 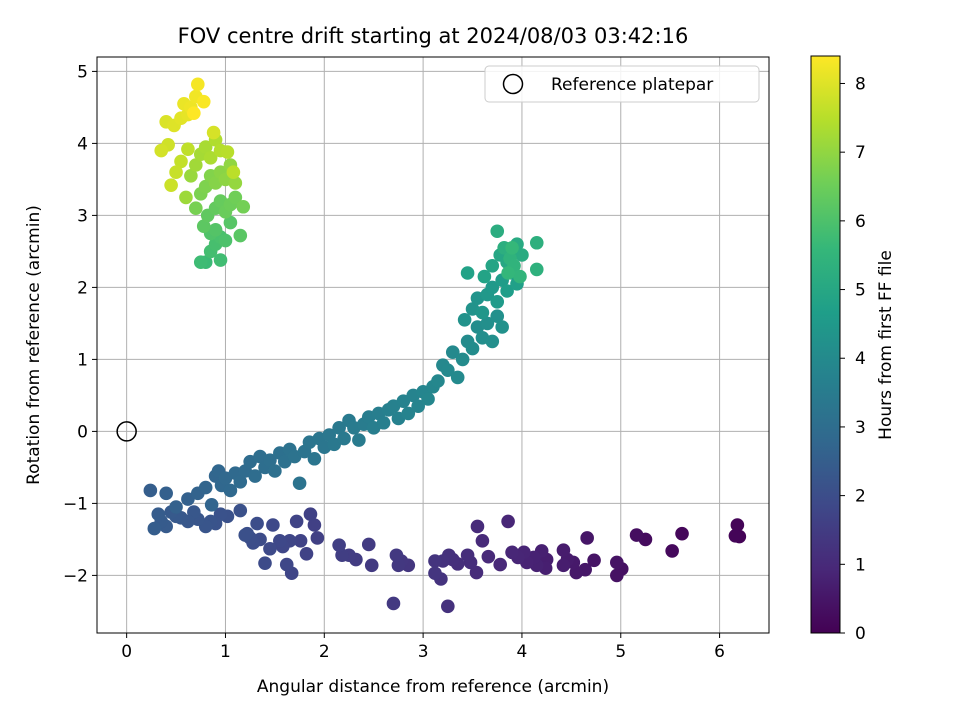 I want to click on y-axis-label: Rotation from reference (arcmin), so click(x=34, y=345).